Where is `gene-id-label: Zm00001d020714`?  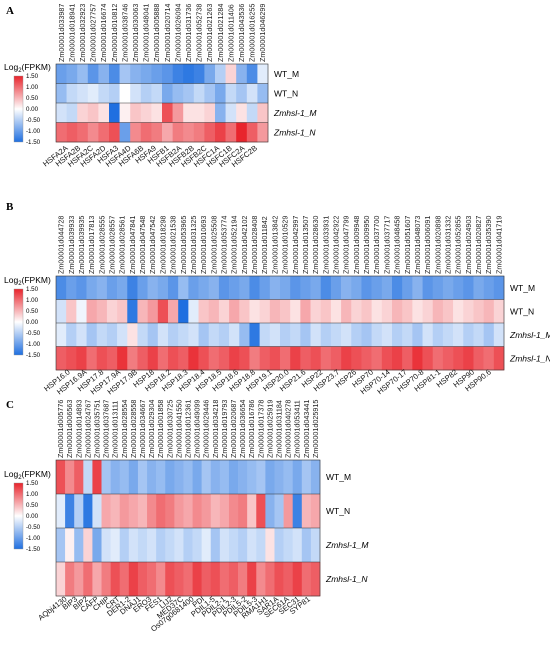 gene-id-label: Zm00001d020714 is located at coordinates (167, 33).